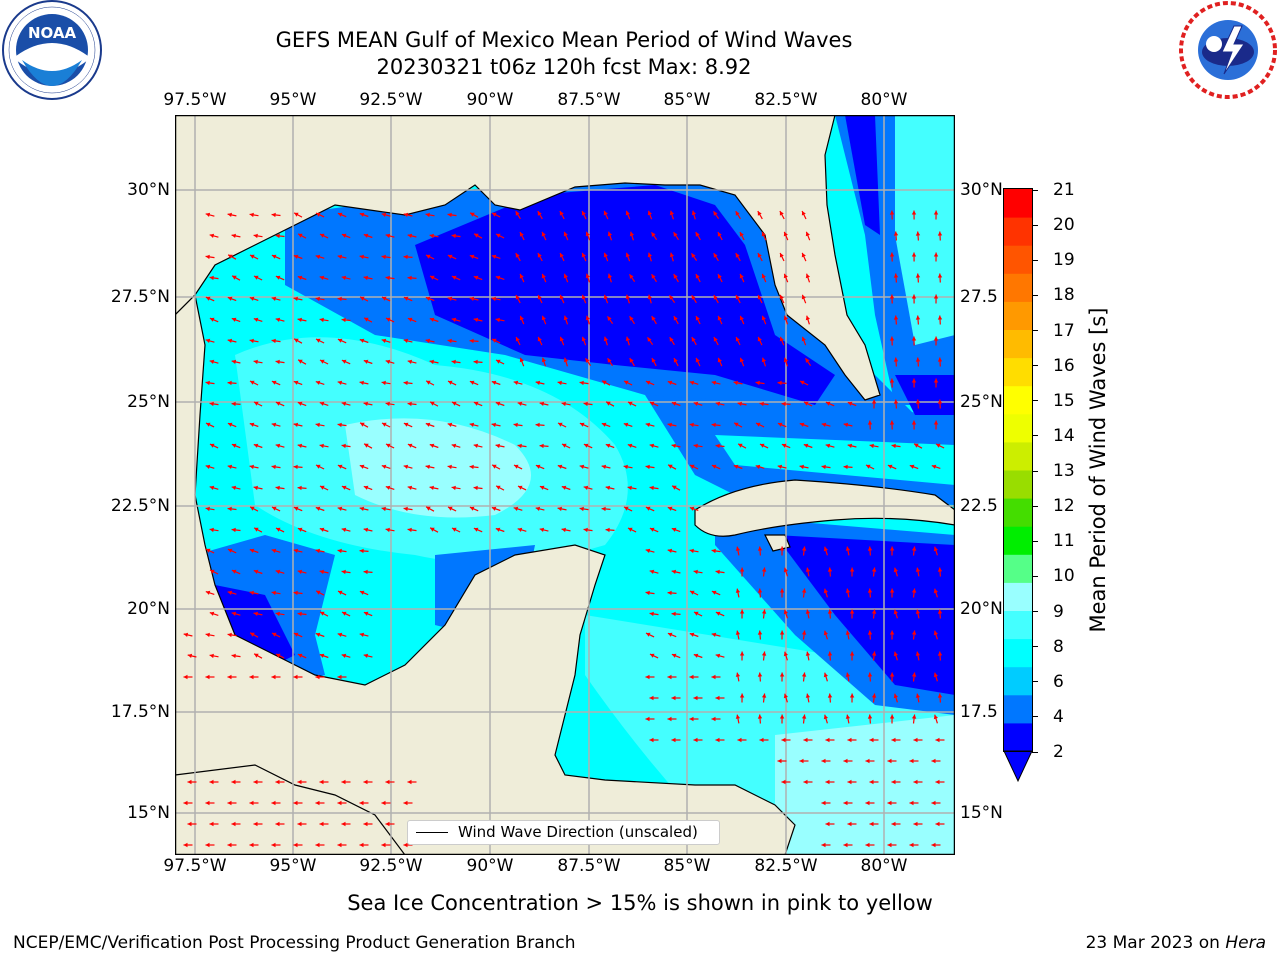 The image size is (1280, 960). Describe the element at coordinates (255, 630) in the screenshot. I see `period-band-2s` at that location.